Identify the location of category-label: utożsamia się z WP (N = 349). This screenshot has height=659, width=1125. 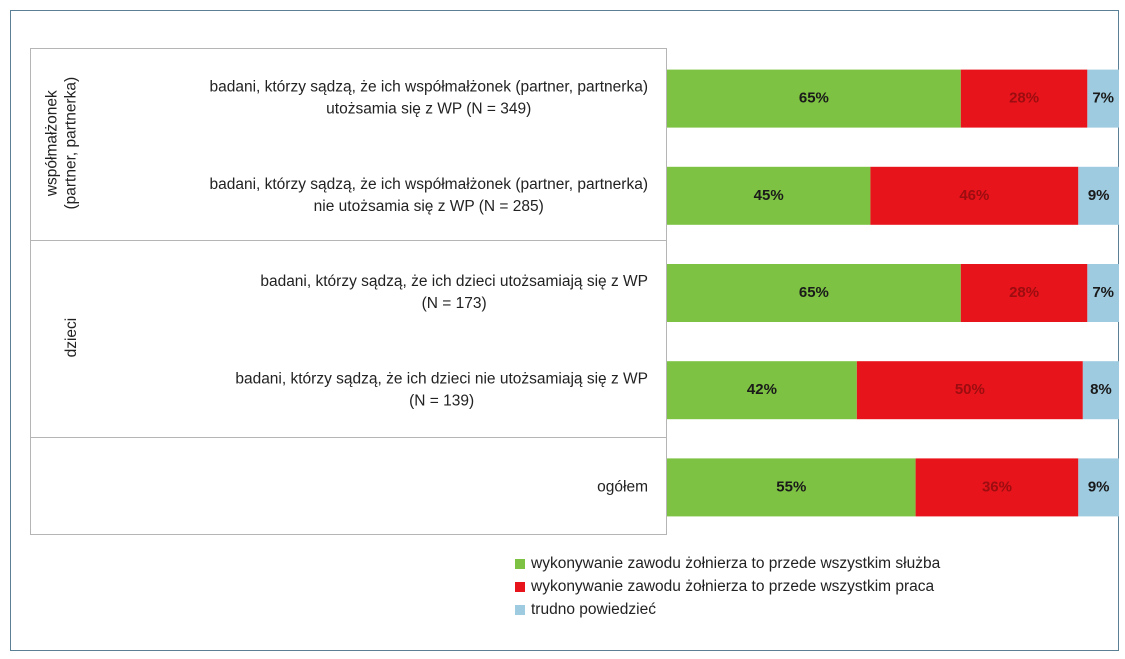
(428, 109).